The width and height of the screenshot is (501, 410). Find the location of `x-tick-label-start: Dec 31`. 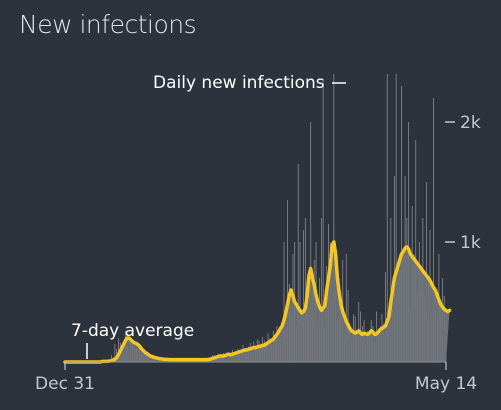

x-tick-label-start: Dec 31 is located at coordinates (65, 384).